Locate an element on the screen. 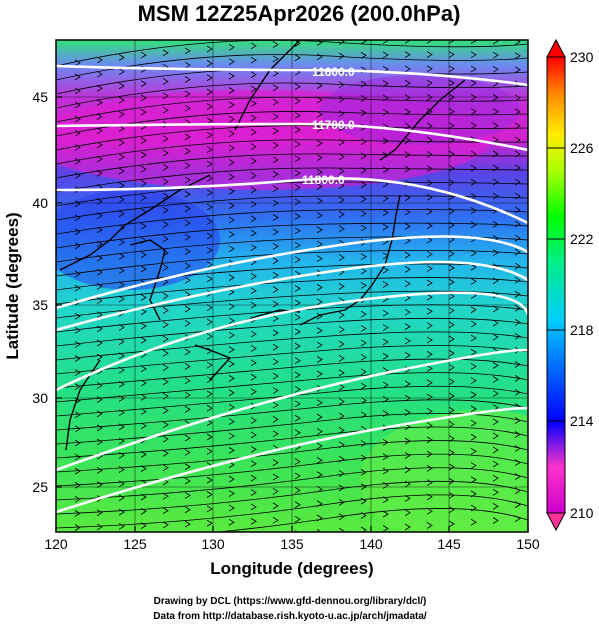 The width and height of the screenshot is (599, 625). y-tick-label: 30 is located at coordinates (40, 398).